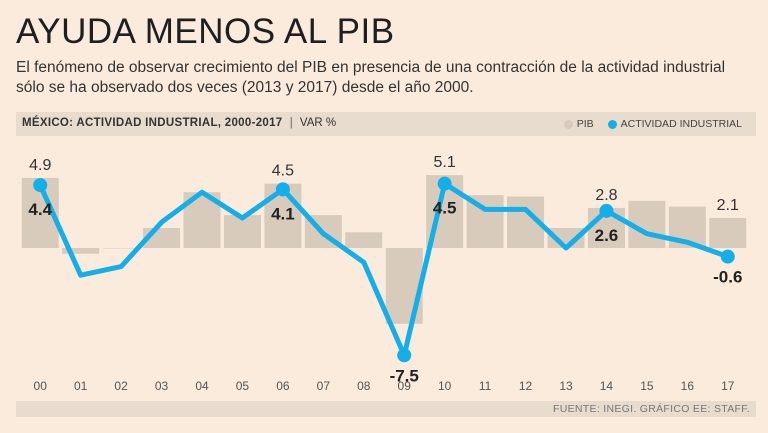 This screenshot has width=768, height=433. Describe the element at coordinates (585, 124) in the screenshot. I see `legend-label-pib: PIB` at that location.